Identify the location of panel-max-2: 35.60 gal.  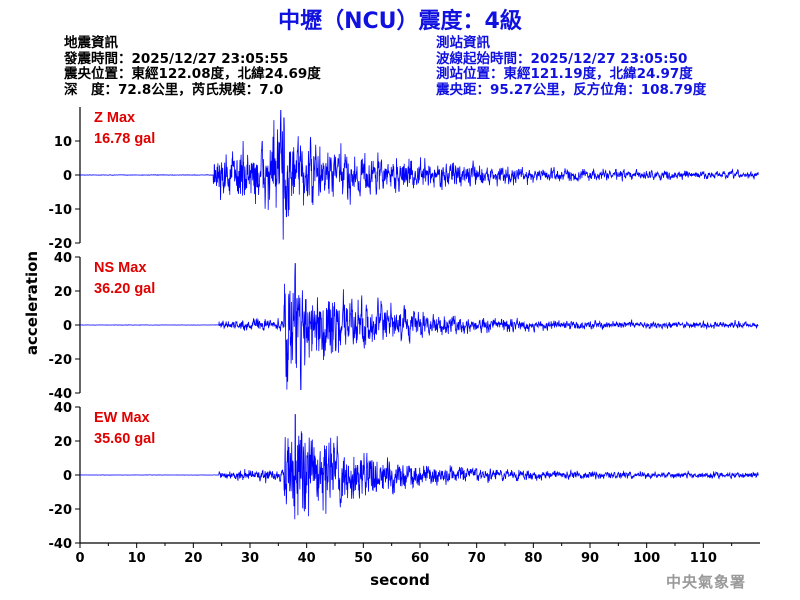
(124, 439).